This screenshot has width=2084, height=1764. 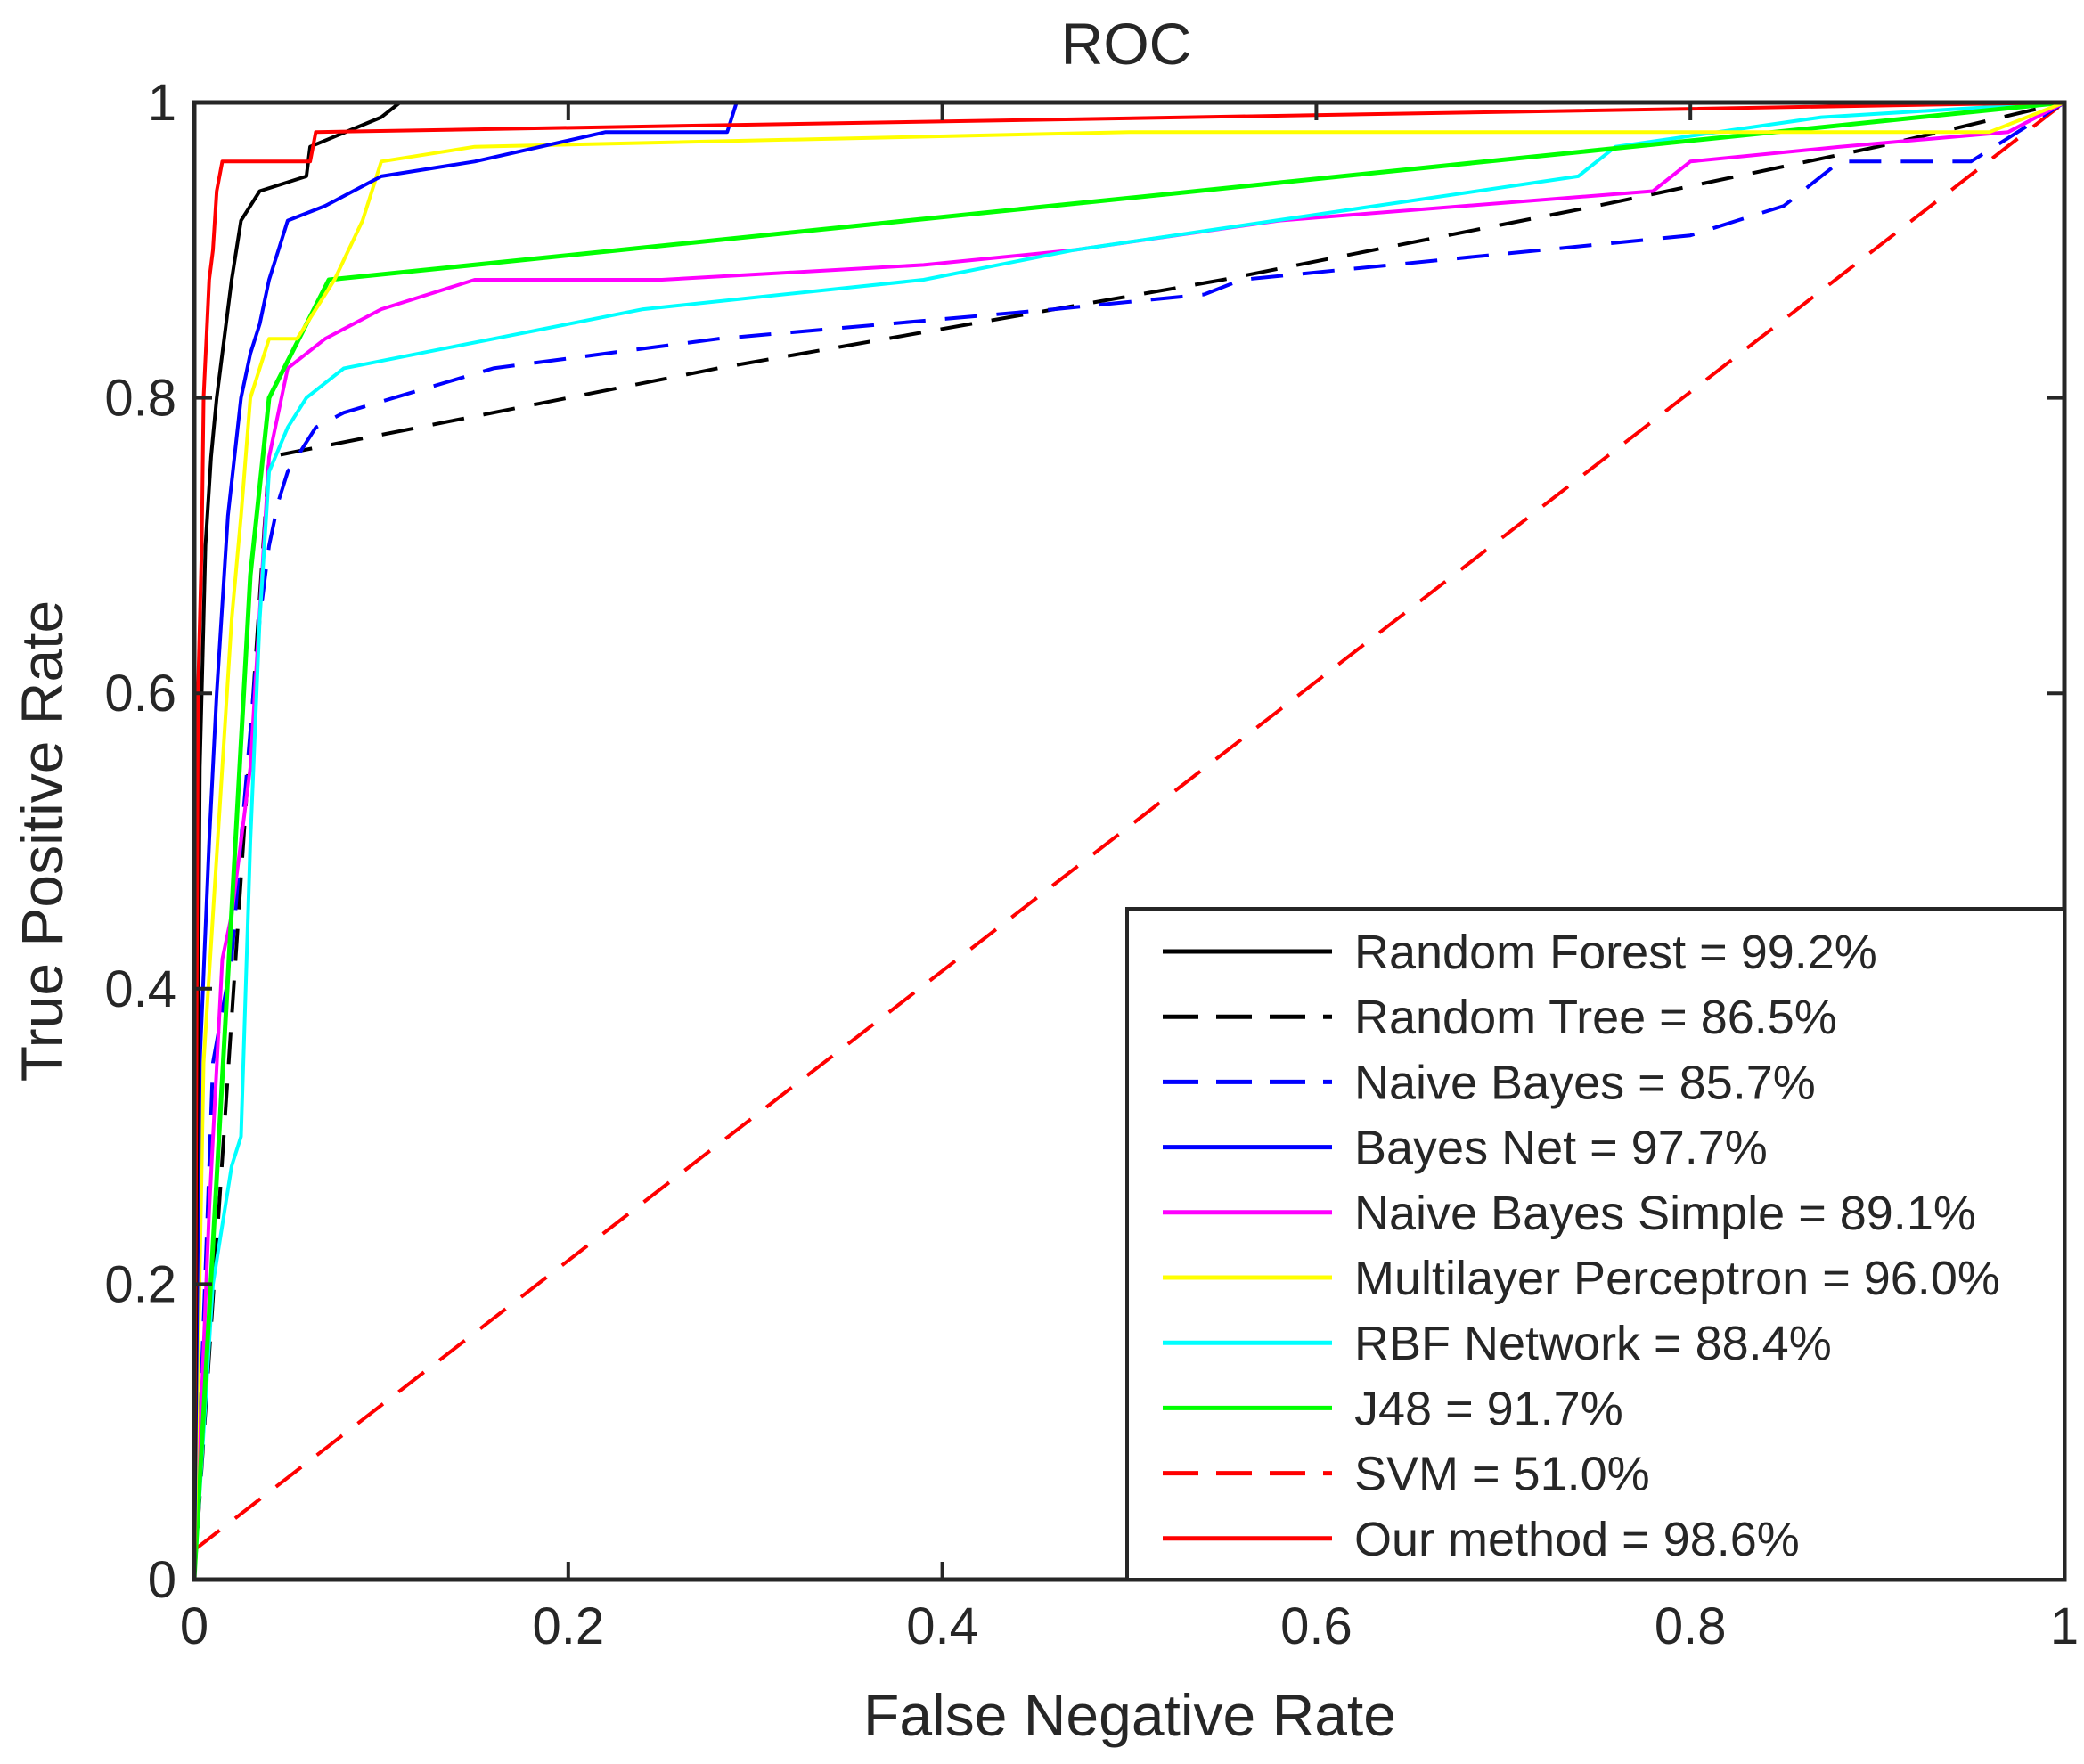 What do you see at coordinates (1126, 44) in the screenshot?
I see `chart-title: ROC` at bounding box center [1126, 44].